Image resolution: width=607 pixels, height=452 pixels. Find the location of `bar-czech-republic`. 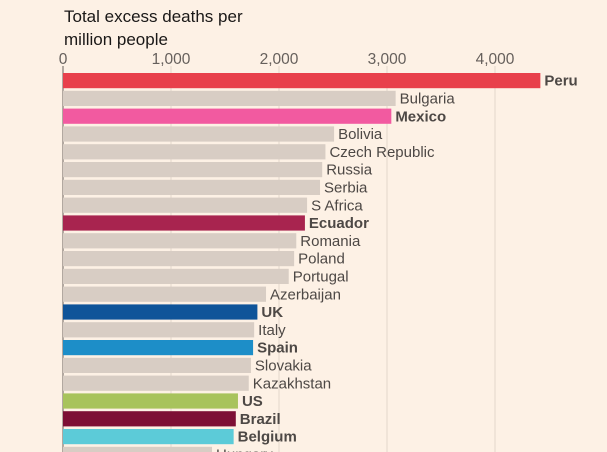

bar-czech-republic is located at coordinates (194, 152).